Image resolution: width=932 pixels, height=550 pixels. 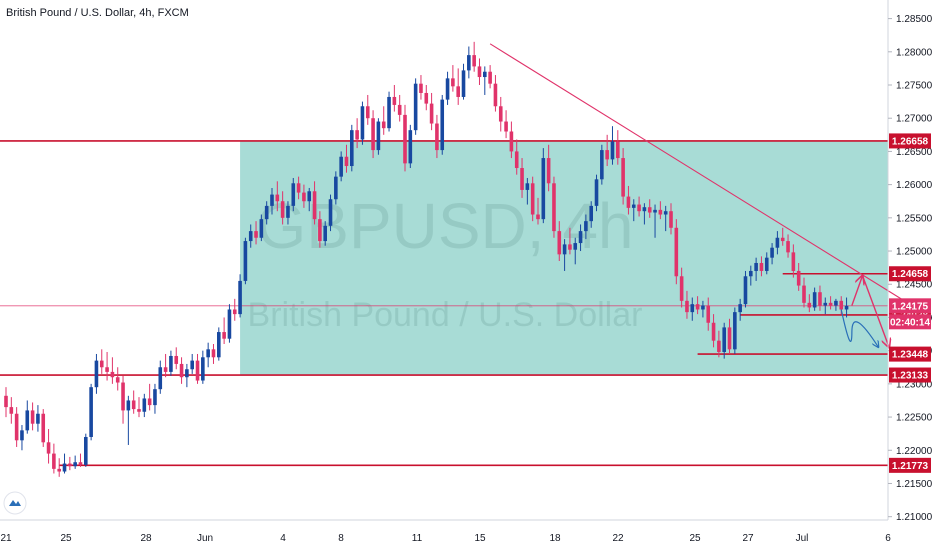 I want to click on x-ticks: 21 25 28 Jun 4 8 11 15 18 22 25 27 Jul 6, so click(x=445, y=538).